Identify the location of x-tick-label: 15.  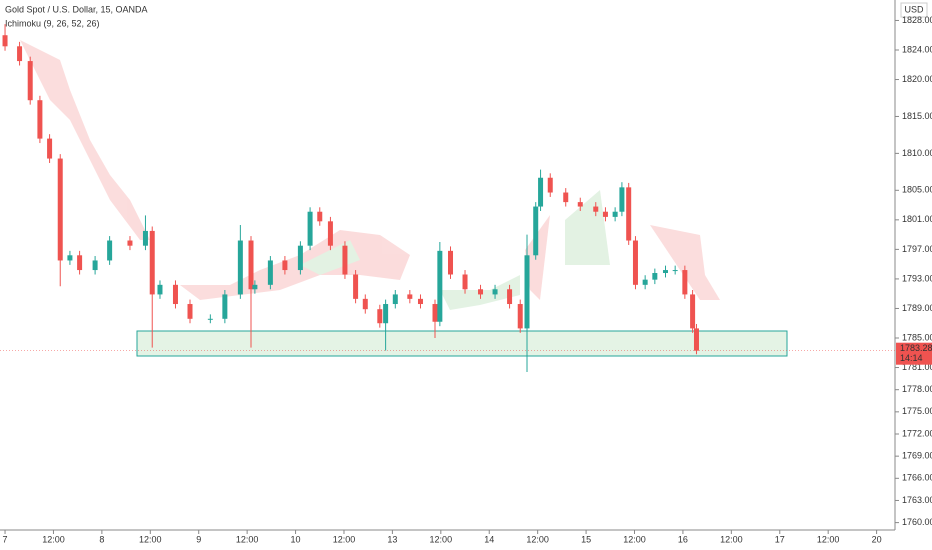
(586, 539).